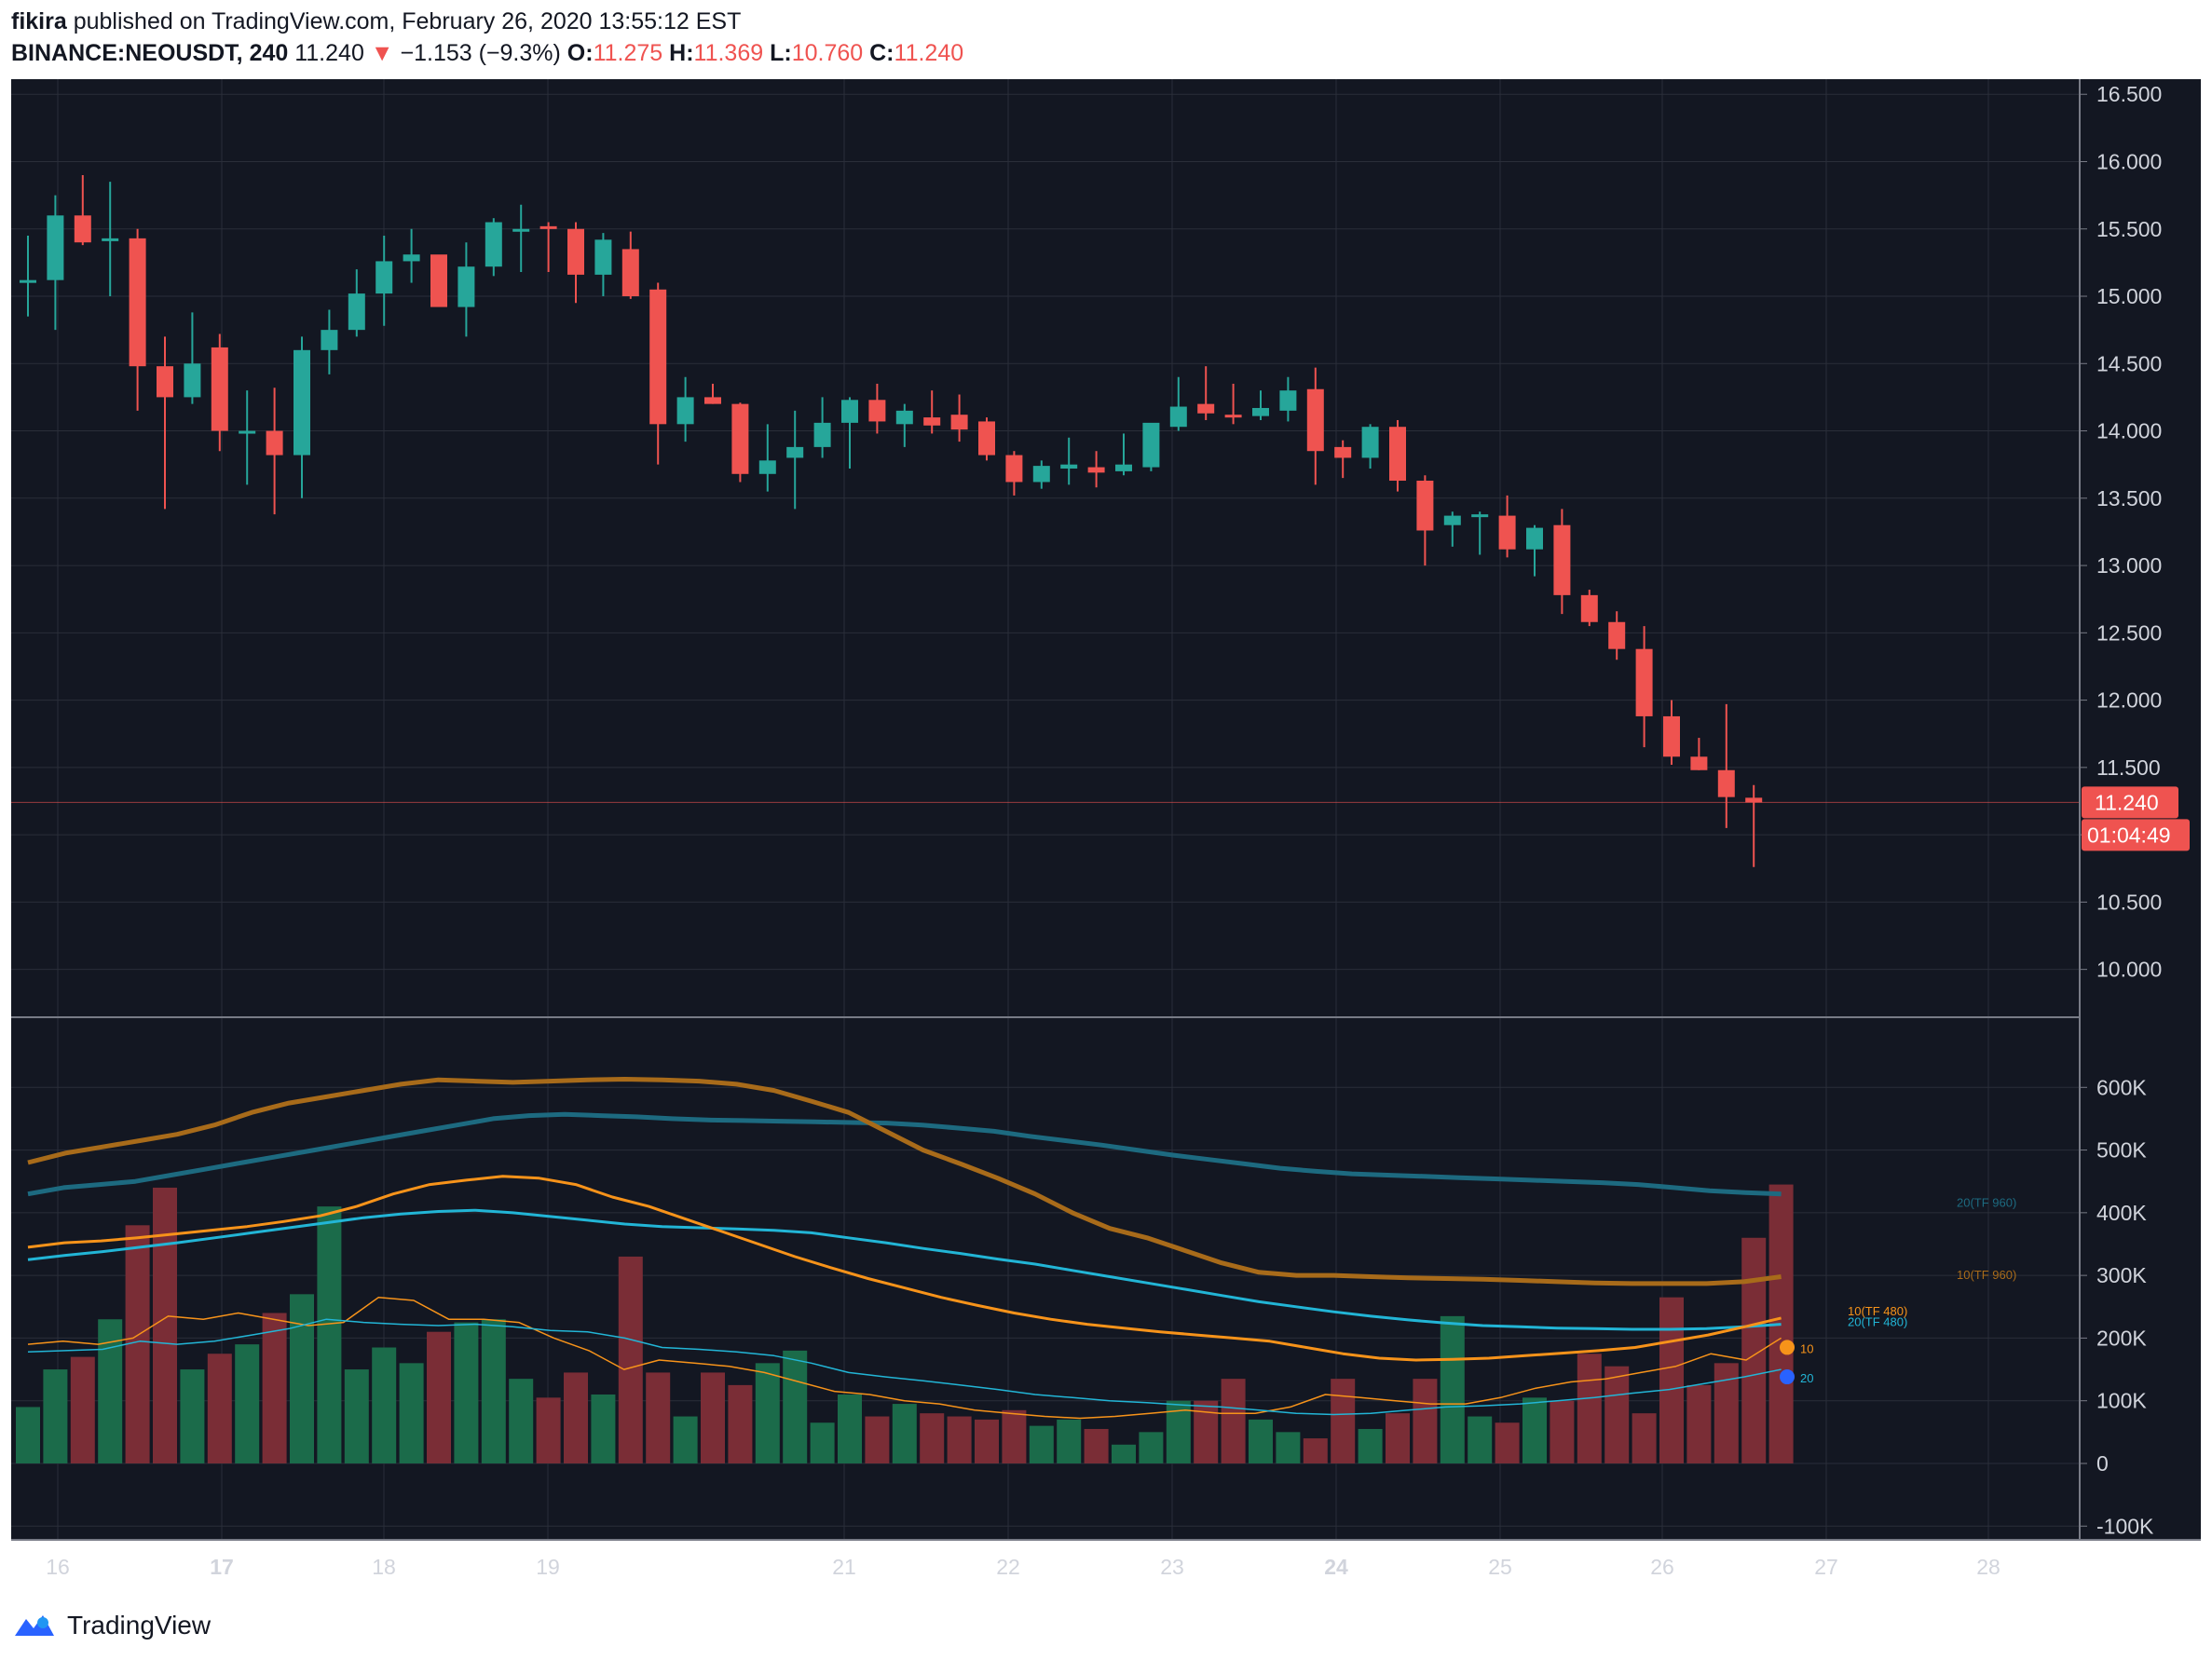  What do you see at coordinates (34, 1625) in the screenshot?
I see `tradingview-logo-icon` at bounding box center [34, 1625].